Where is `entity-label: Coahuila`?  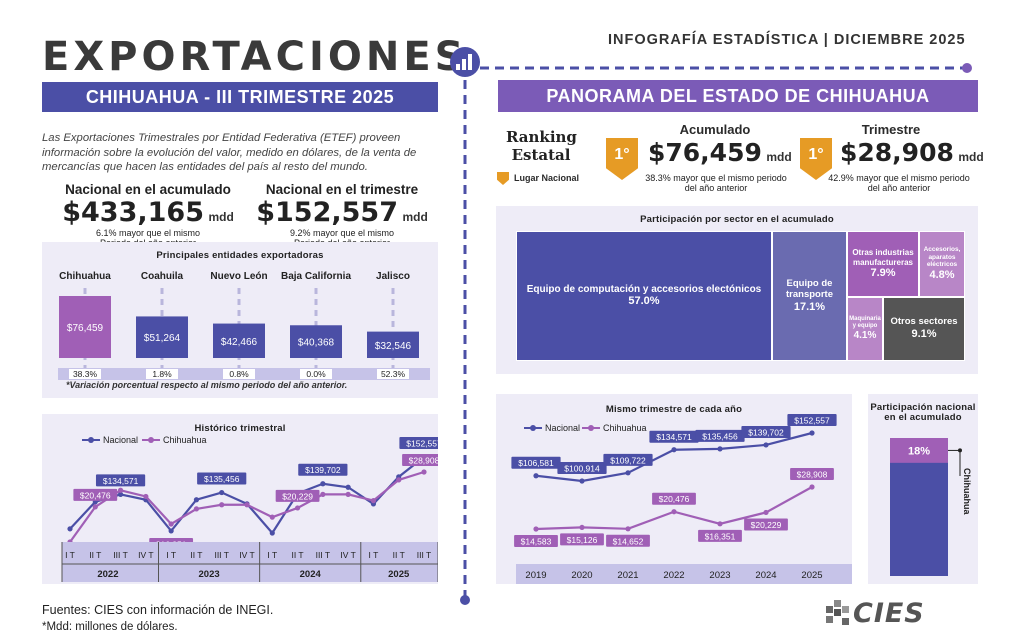
entity-label: Coahuila is located at coordinates (162, 276).